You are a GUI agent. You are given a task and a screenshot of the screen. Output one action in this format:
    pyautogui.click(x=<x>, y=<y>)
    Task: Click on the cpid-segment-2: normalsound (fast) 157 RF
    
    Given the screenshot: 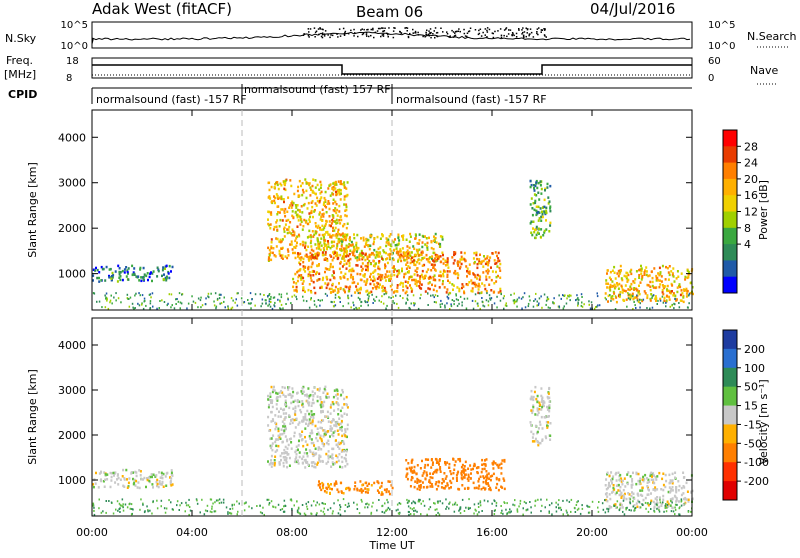 What is the action you would take?
    pyautogui.click(x=317, y=89)
    